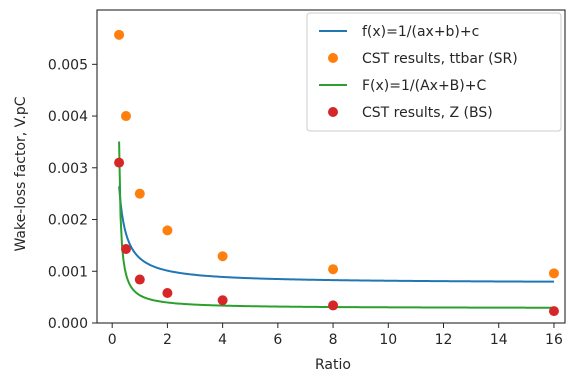  I want to click on y-tick-label: 0.002, so click(68, 221).